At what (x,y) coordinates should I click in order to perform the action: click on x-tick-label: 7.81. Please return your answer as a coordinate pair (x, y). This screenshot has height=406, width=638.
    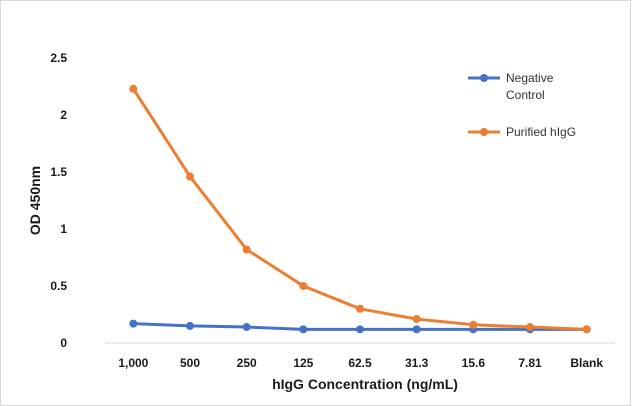
    Looking at the image, I should click on (530, 363).